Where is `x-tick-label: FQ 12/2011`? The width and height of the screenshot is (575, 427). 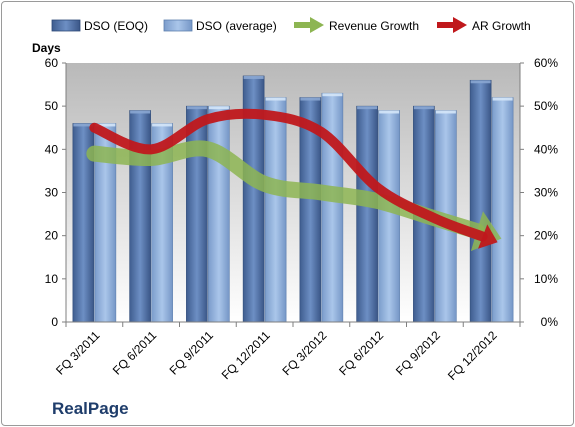
x-tick-label: FQ 12/2011 is located at coordinates (246, 355).